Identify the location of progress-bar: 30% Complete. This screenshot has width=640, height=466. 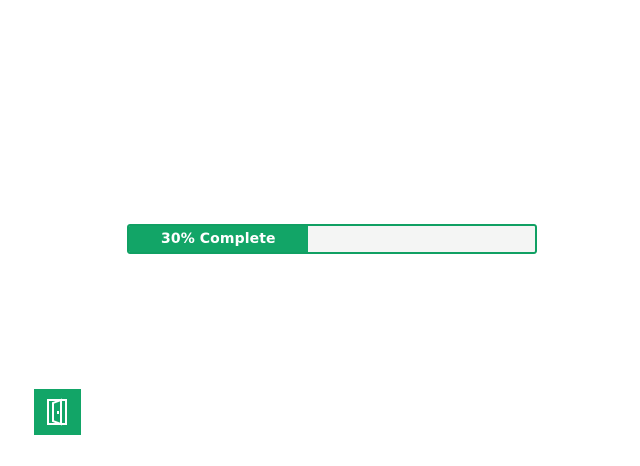
(332, 239).